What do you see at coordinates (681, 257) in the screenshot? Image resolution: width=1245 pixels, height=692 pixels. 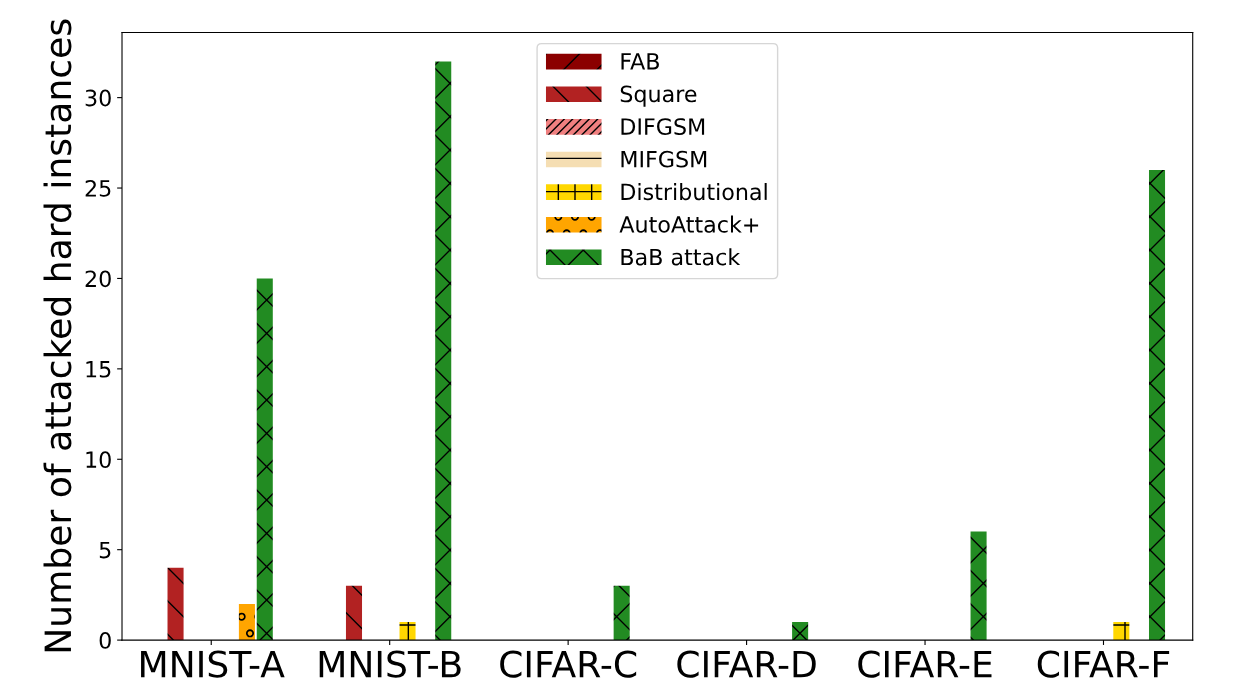 I see `legend-label: BaB attack` at bounding box center [681, 257].